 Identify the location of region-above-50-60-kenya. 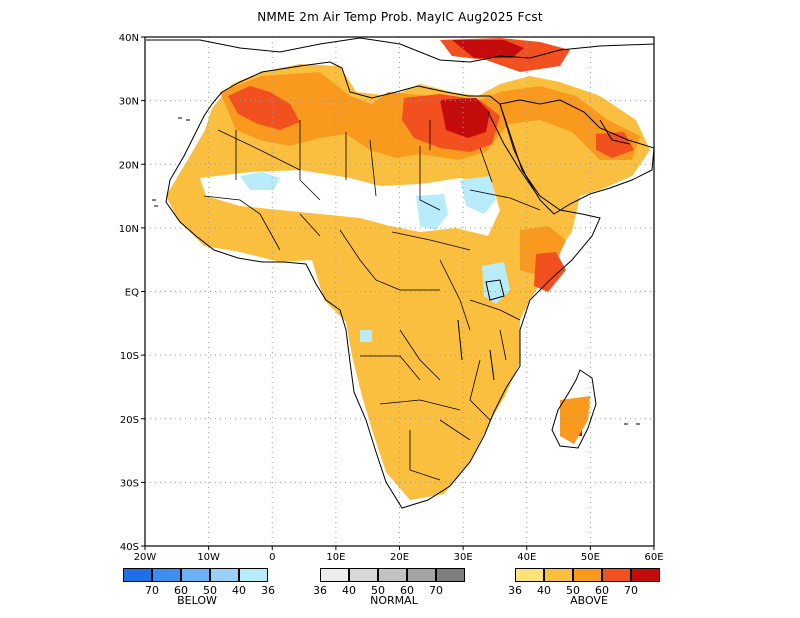
(550, 272).